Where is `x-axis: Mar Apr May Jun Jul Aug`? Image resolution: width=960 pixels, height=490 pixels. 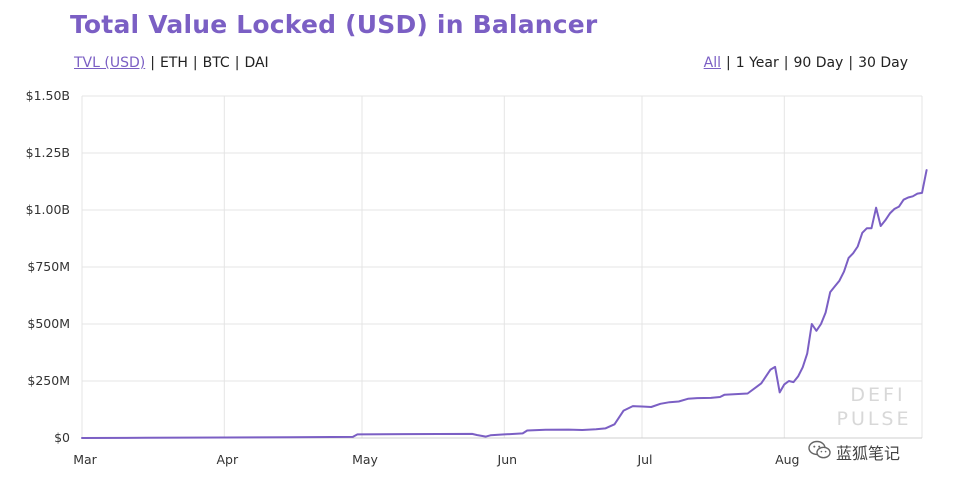 x-axis: Mar Apr May Jun Jul Aug is located at coordinates (436, 459).